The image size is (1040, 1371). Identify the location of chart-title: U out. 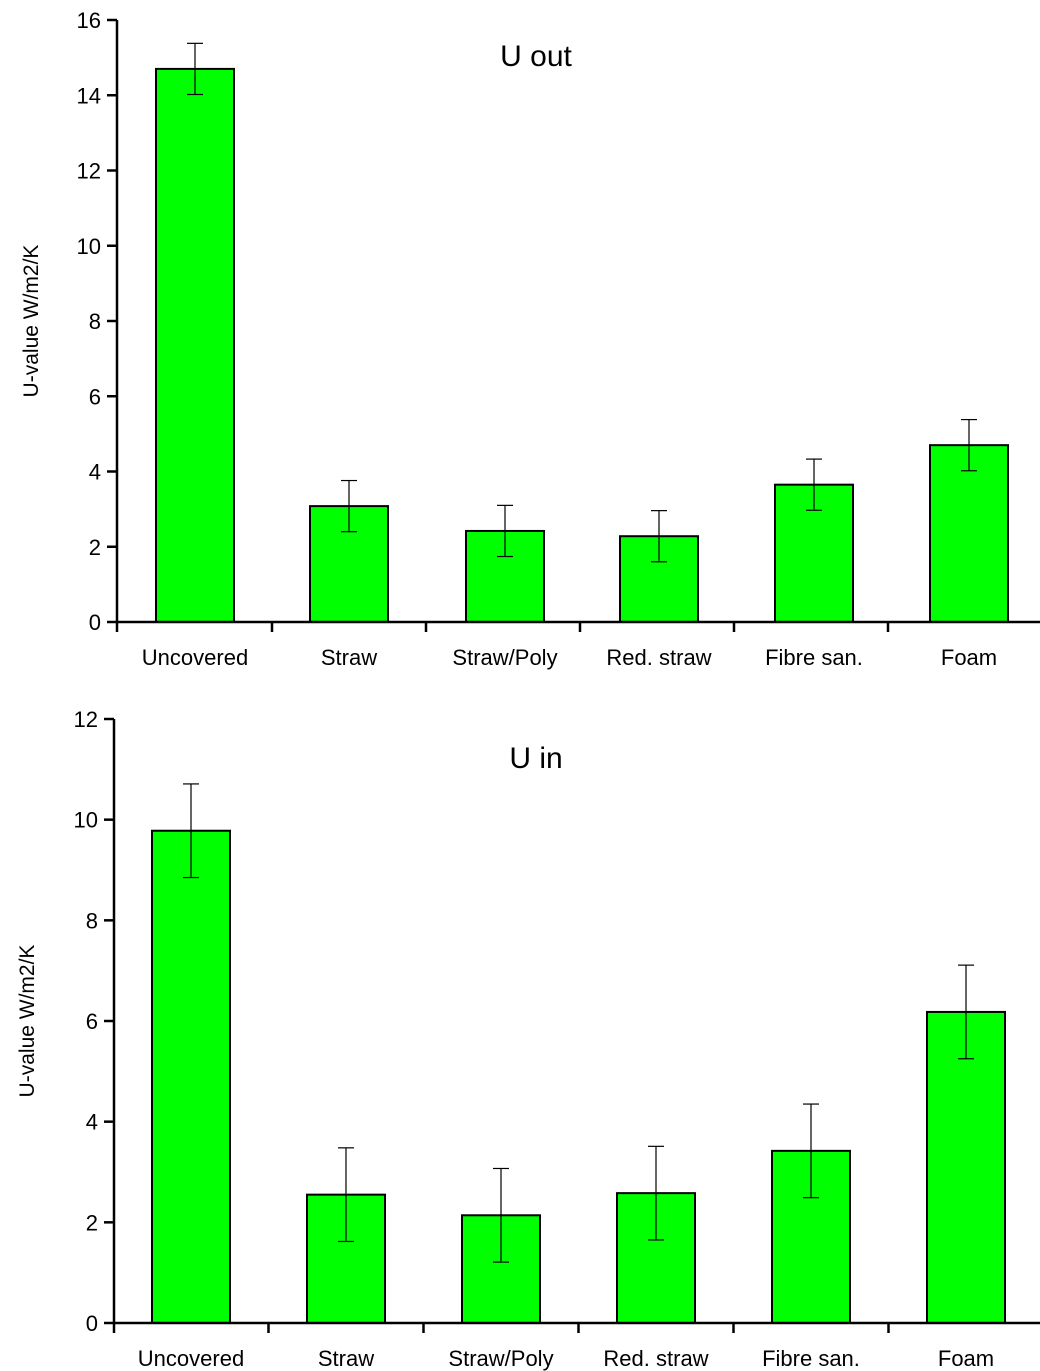
(536, 56).